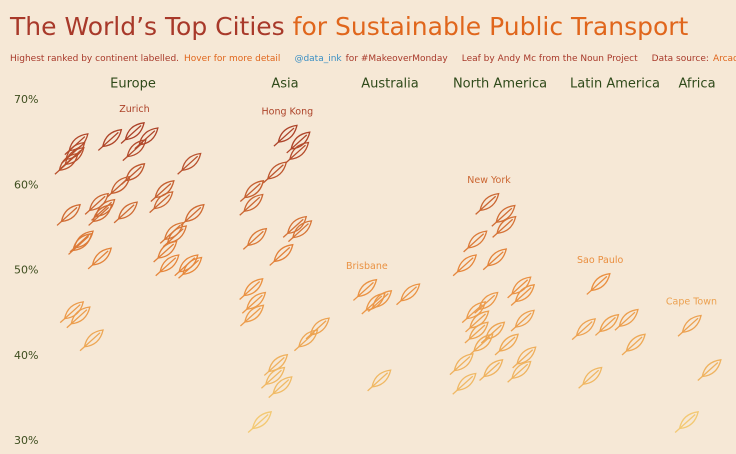 This screenshot has width=736, height=454. What do you see at coordinates (232, 59) in the screenshot?
I see `subtitle-part: Hover for more detail` at bounding box center [232, 59].